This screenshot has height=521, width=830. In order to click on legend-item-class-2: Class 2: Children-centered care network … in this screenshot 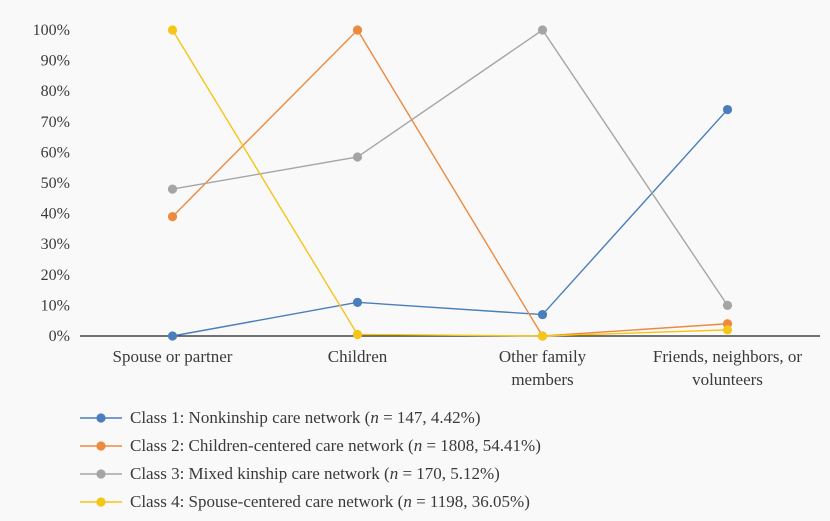, I will do `click(448, 446)`.